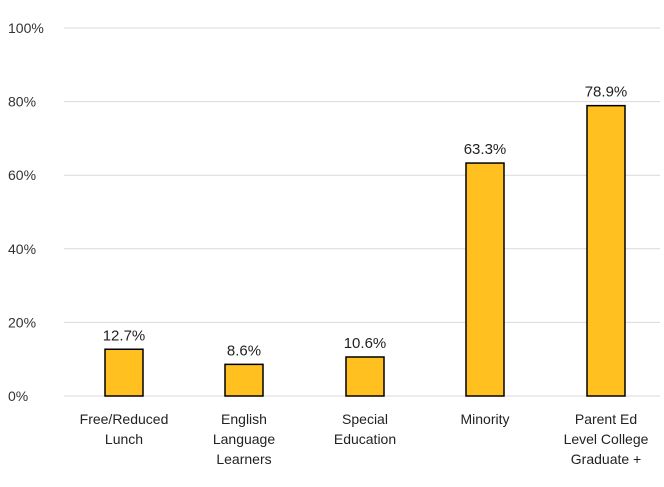 The width and height of the screenshot is (664, 487). What do you see at coordinates (26, 28) in the screenshot?
I see `y-tick-label: 100%` at bounding box center [26, 28].